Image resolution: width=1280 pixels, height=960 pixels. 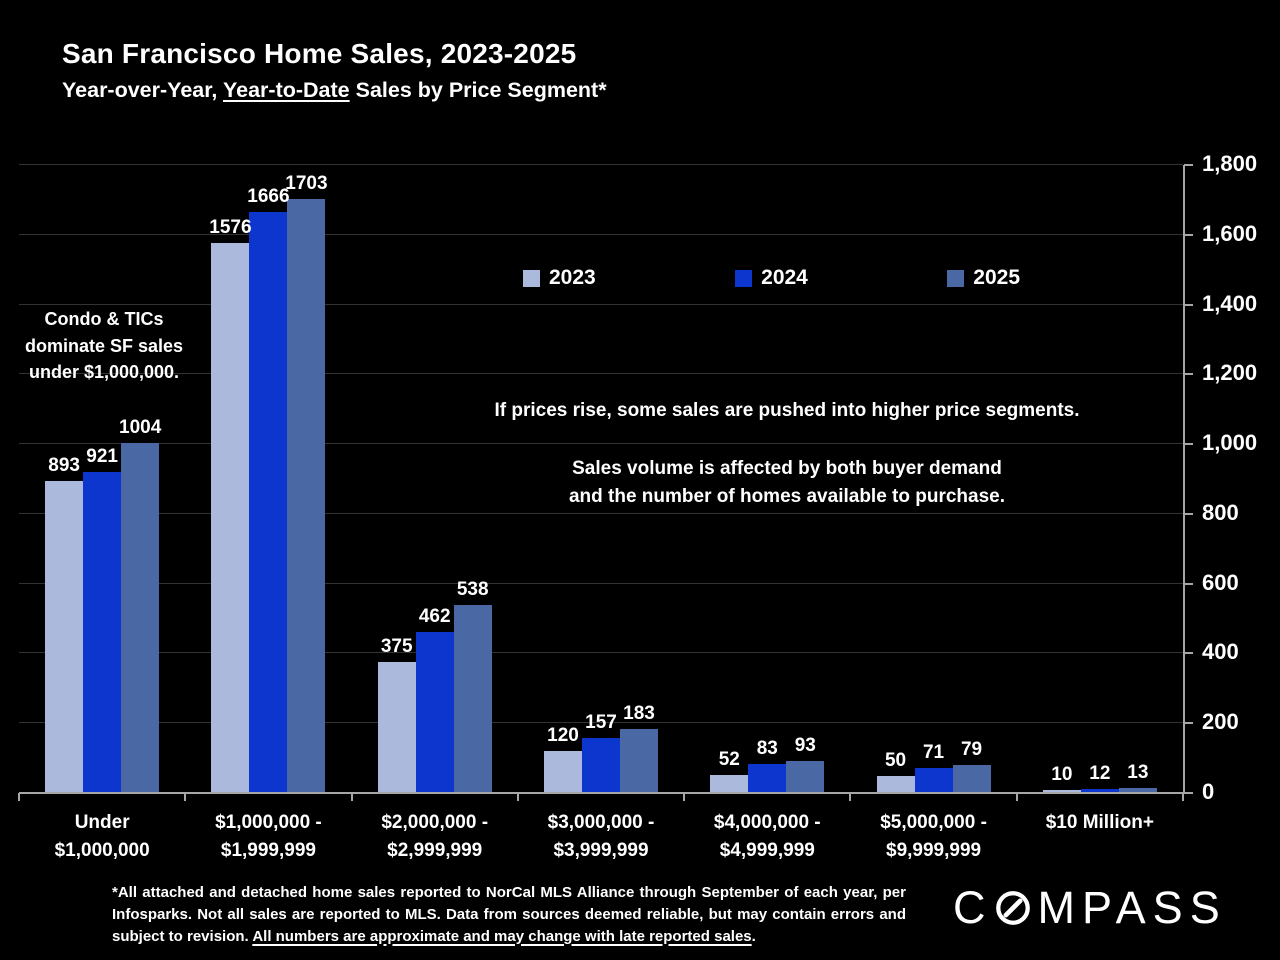 I want to click on x-axis-line, so click(x=601, y=793).